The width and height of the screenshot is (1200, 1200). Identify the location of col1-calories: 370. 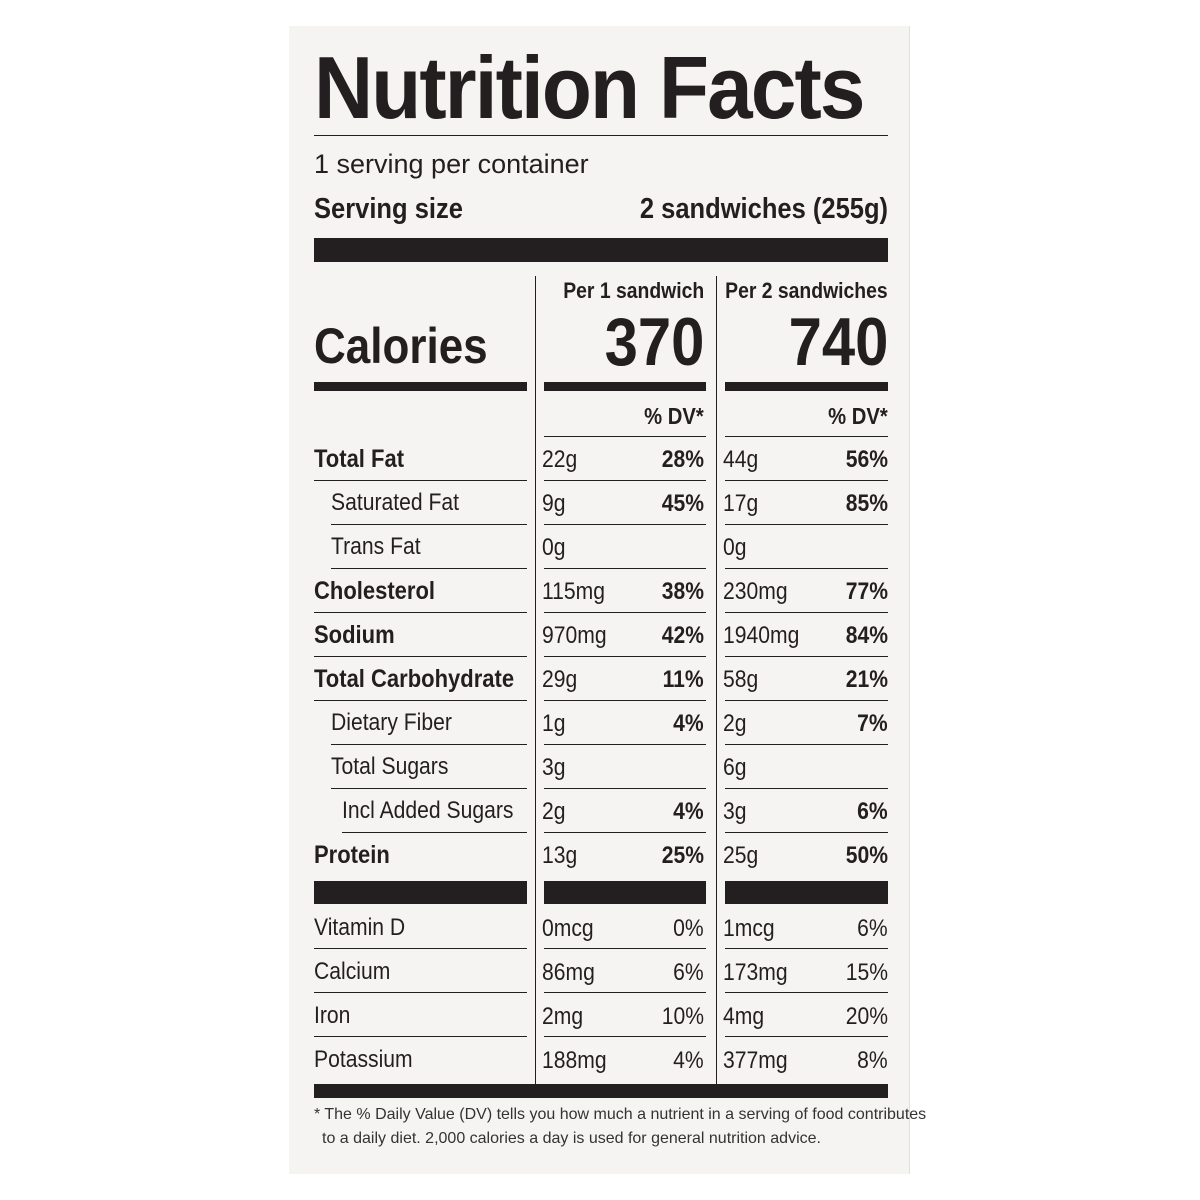
(654, 342).